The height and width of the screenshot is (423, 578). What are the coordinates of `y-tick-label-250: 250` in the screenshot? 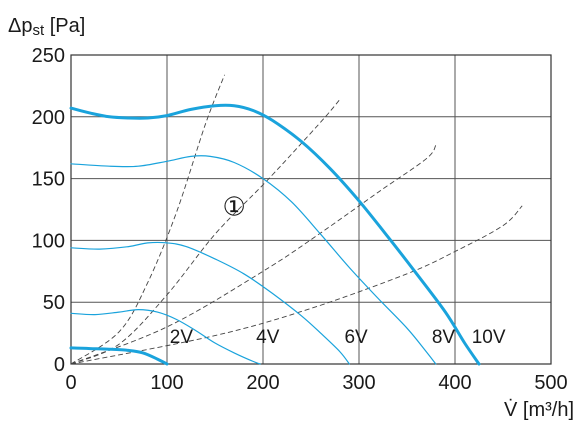 It's located at (48, 56).